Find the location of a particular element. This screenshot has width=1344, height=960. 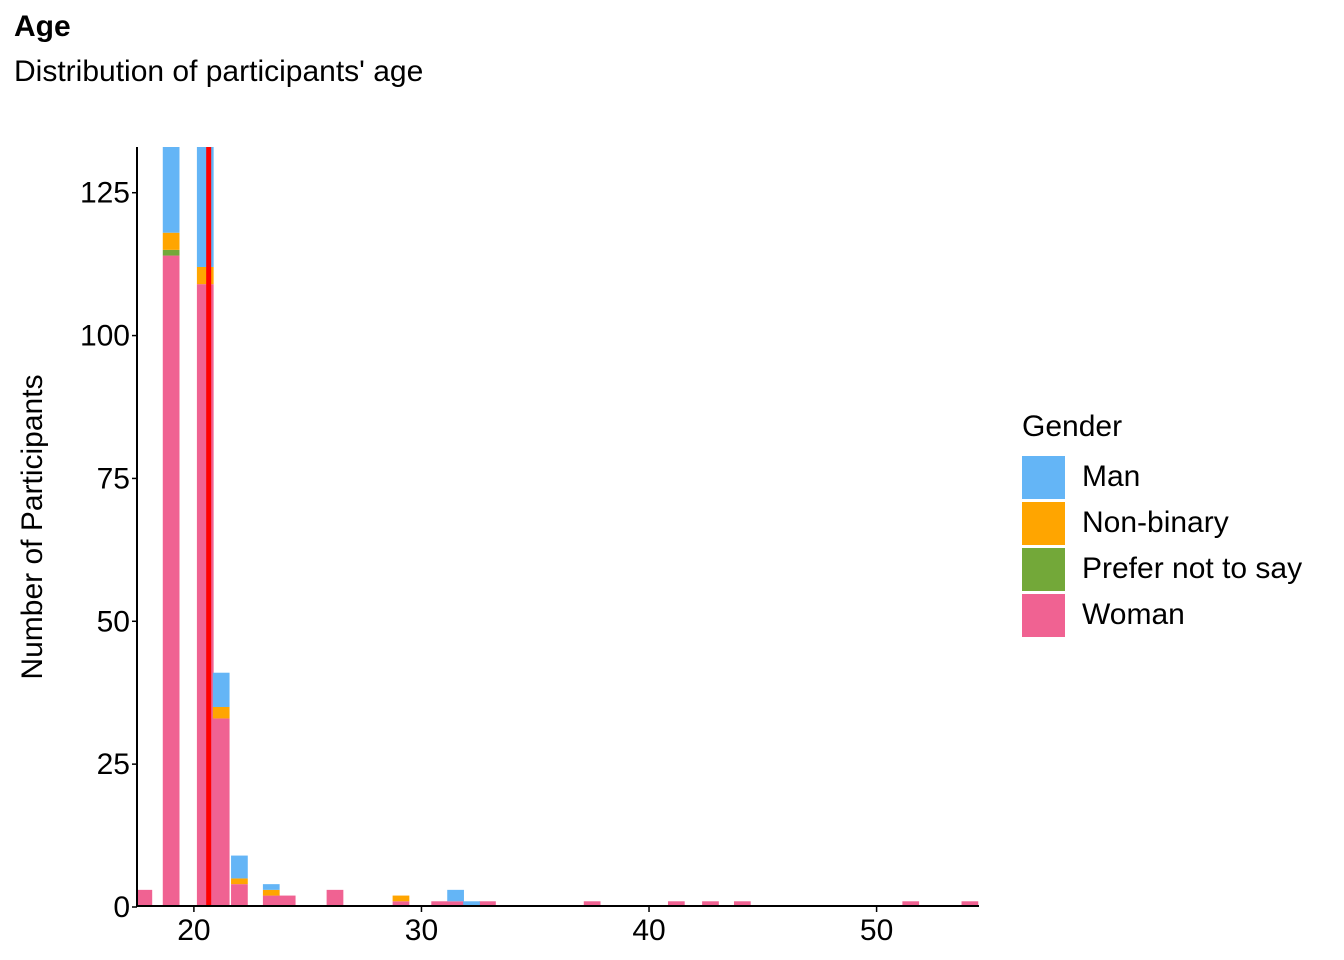

y-tick-label: 0 is located at coordinates (121, 907).